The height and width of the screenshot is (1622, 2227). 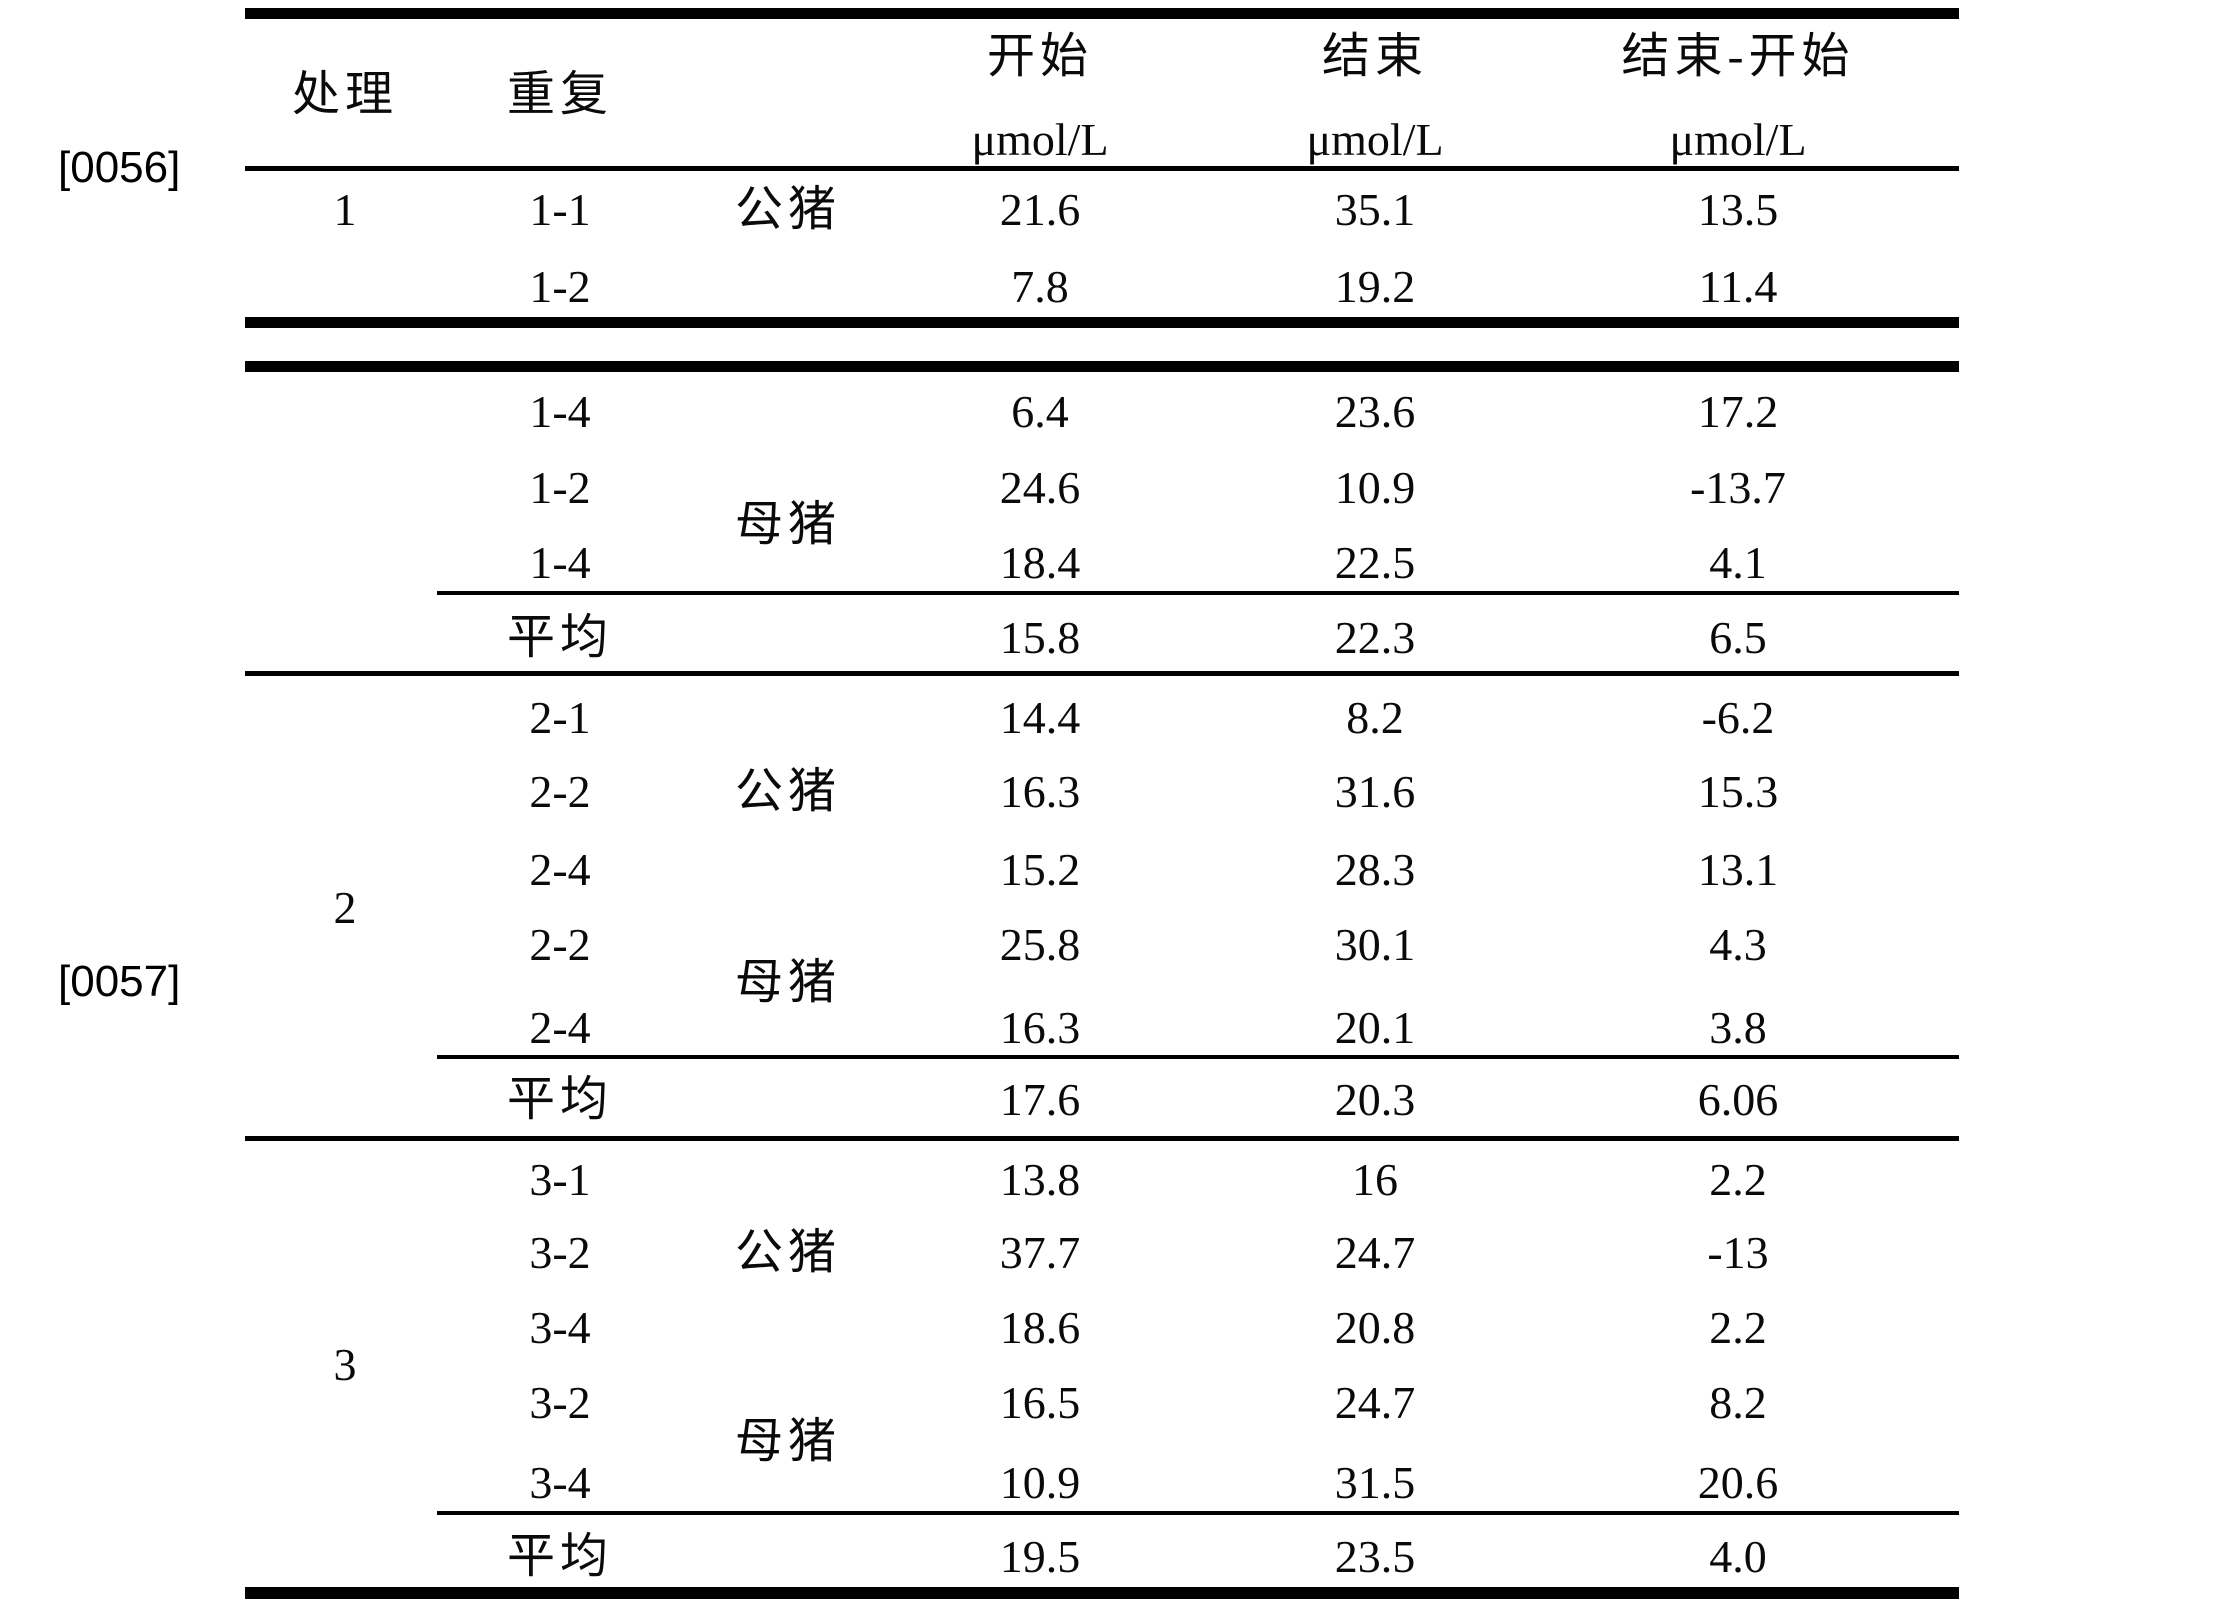 What do you see at coordinates (1375, 411) in the screenshot?
I see `end-value: 23.6` at bounding box center [1375, 411].